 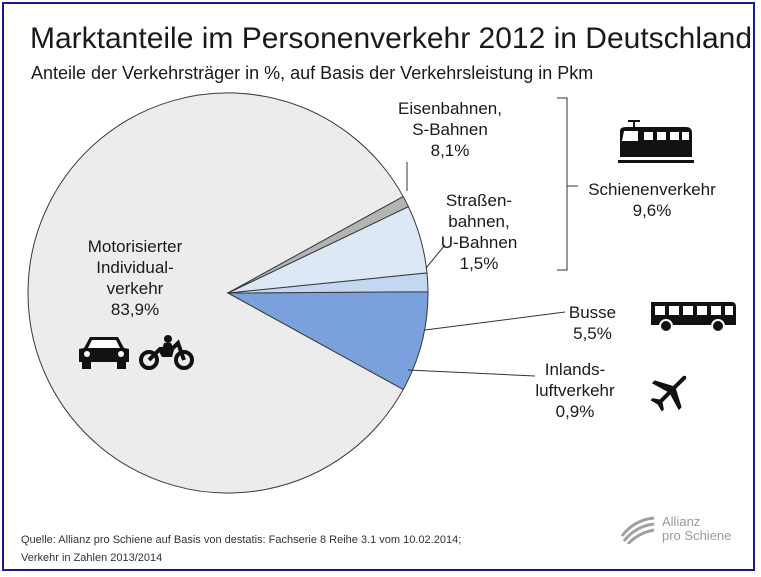 I want to click on value-strassenbahn: 1,5%, so click(x=479, y=263).